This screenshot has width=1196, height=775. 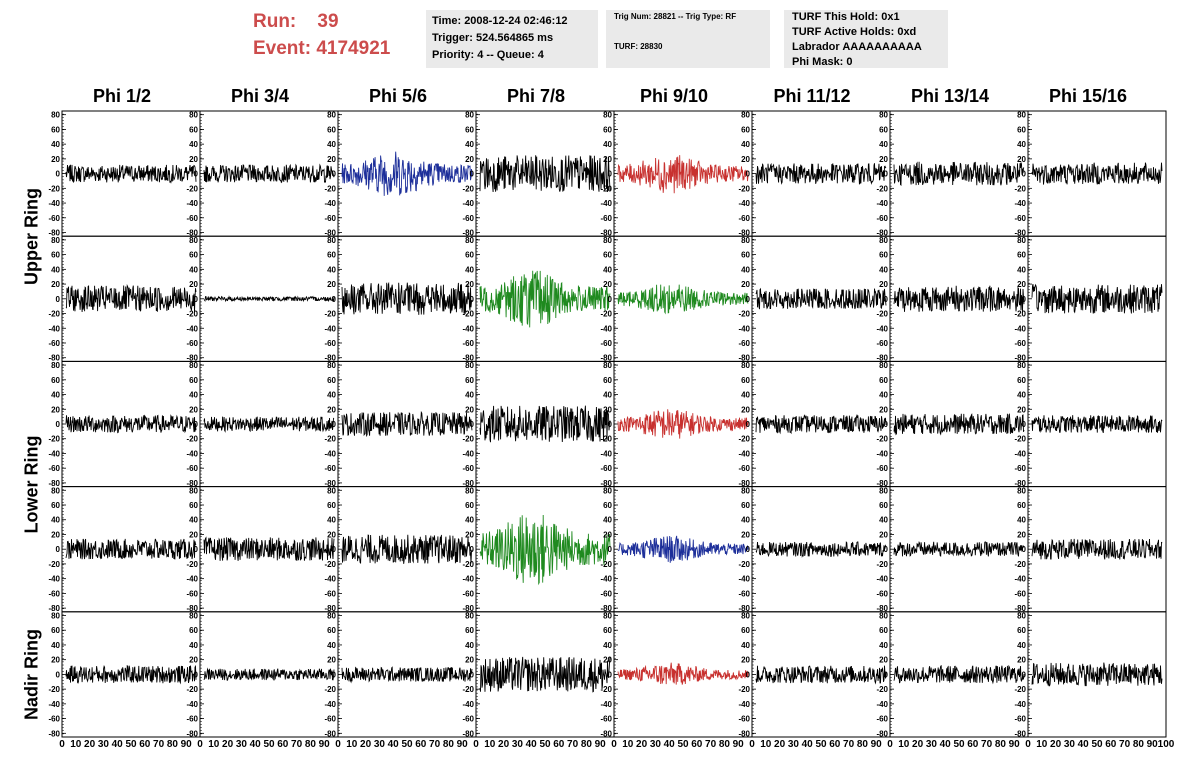 What do you see at coordinates (1084, 744) in the screenshot?
I see `x-tick-label: 40` at bounding box center [1084, 744].